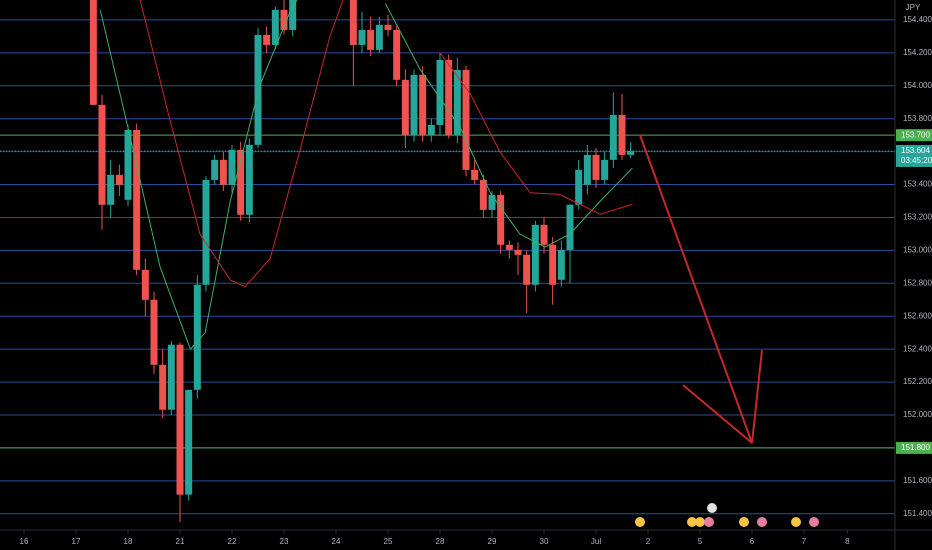  Describe the element at coordinates (917, 249) in the screenshot. I see `y-tick-label: 153.000` at that location.